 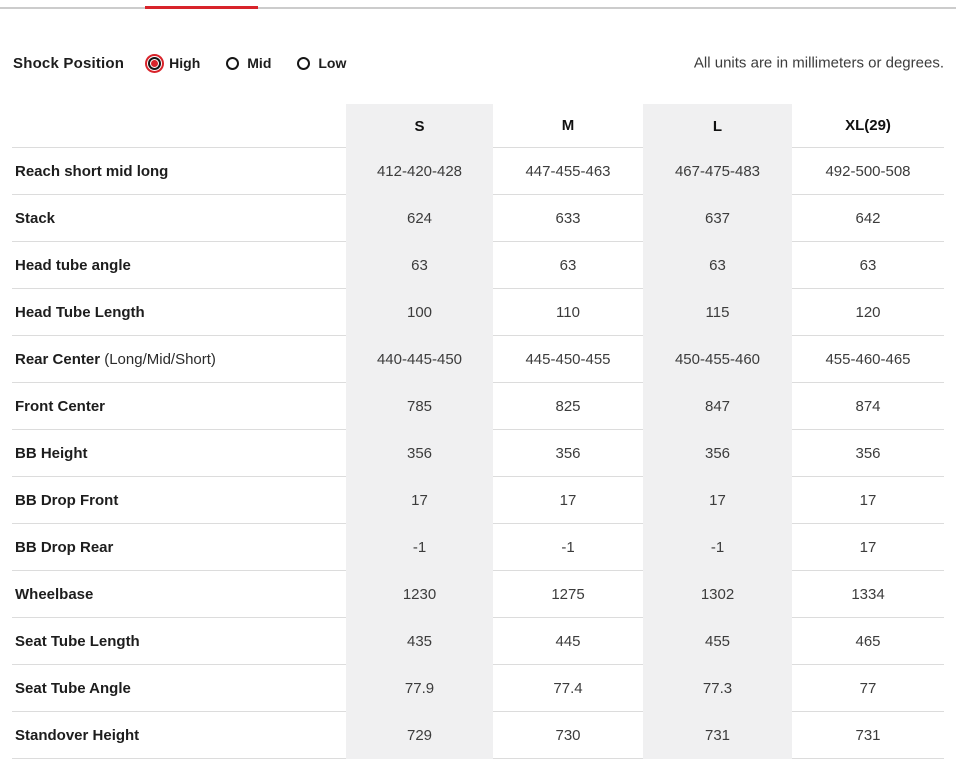 I want to click on row-label: BB Drop Rear, so click(x=179, y=547).